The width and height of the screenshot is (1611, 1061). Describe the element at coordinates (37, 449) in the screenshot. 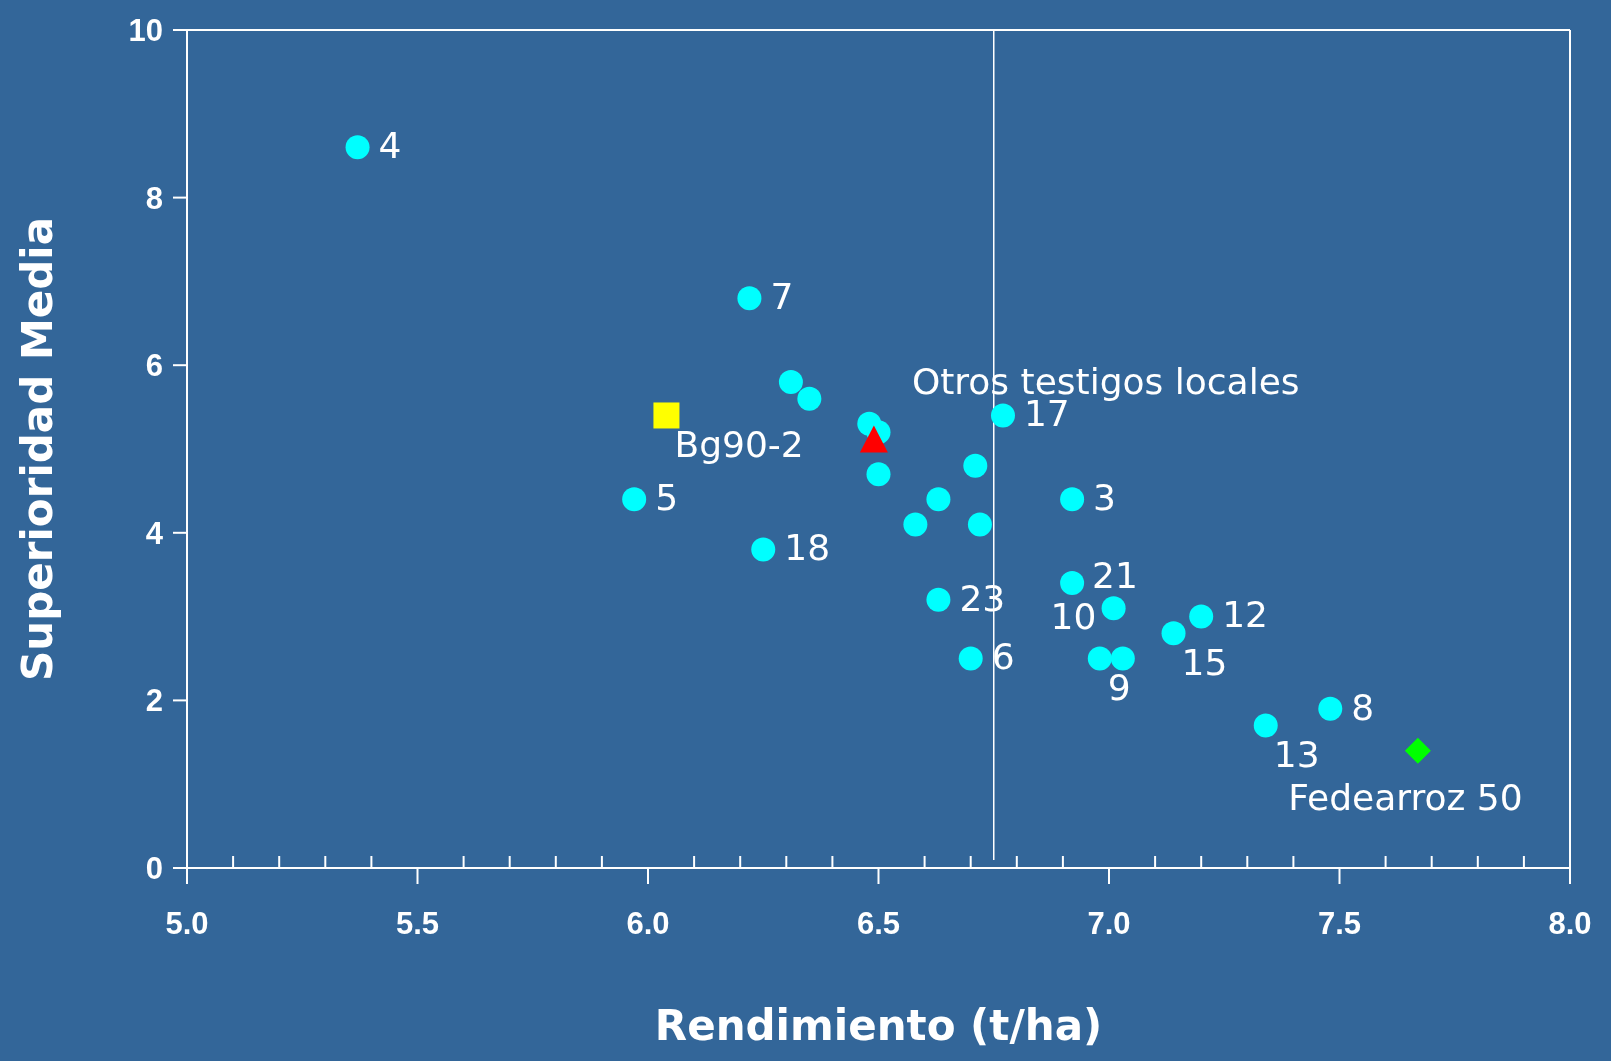

I see `y-axis-title: Superioridad Media` at that location.